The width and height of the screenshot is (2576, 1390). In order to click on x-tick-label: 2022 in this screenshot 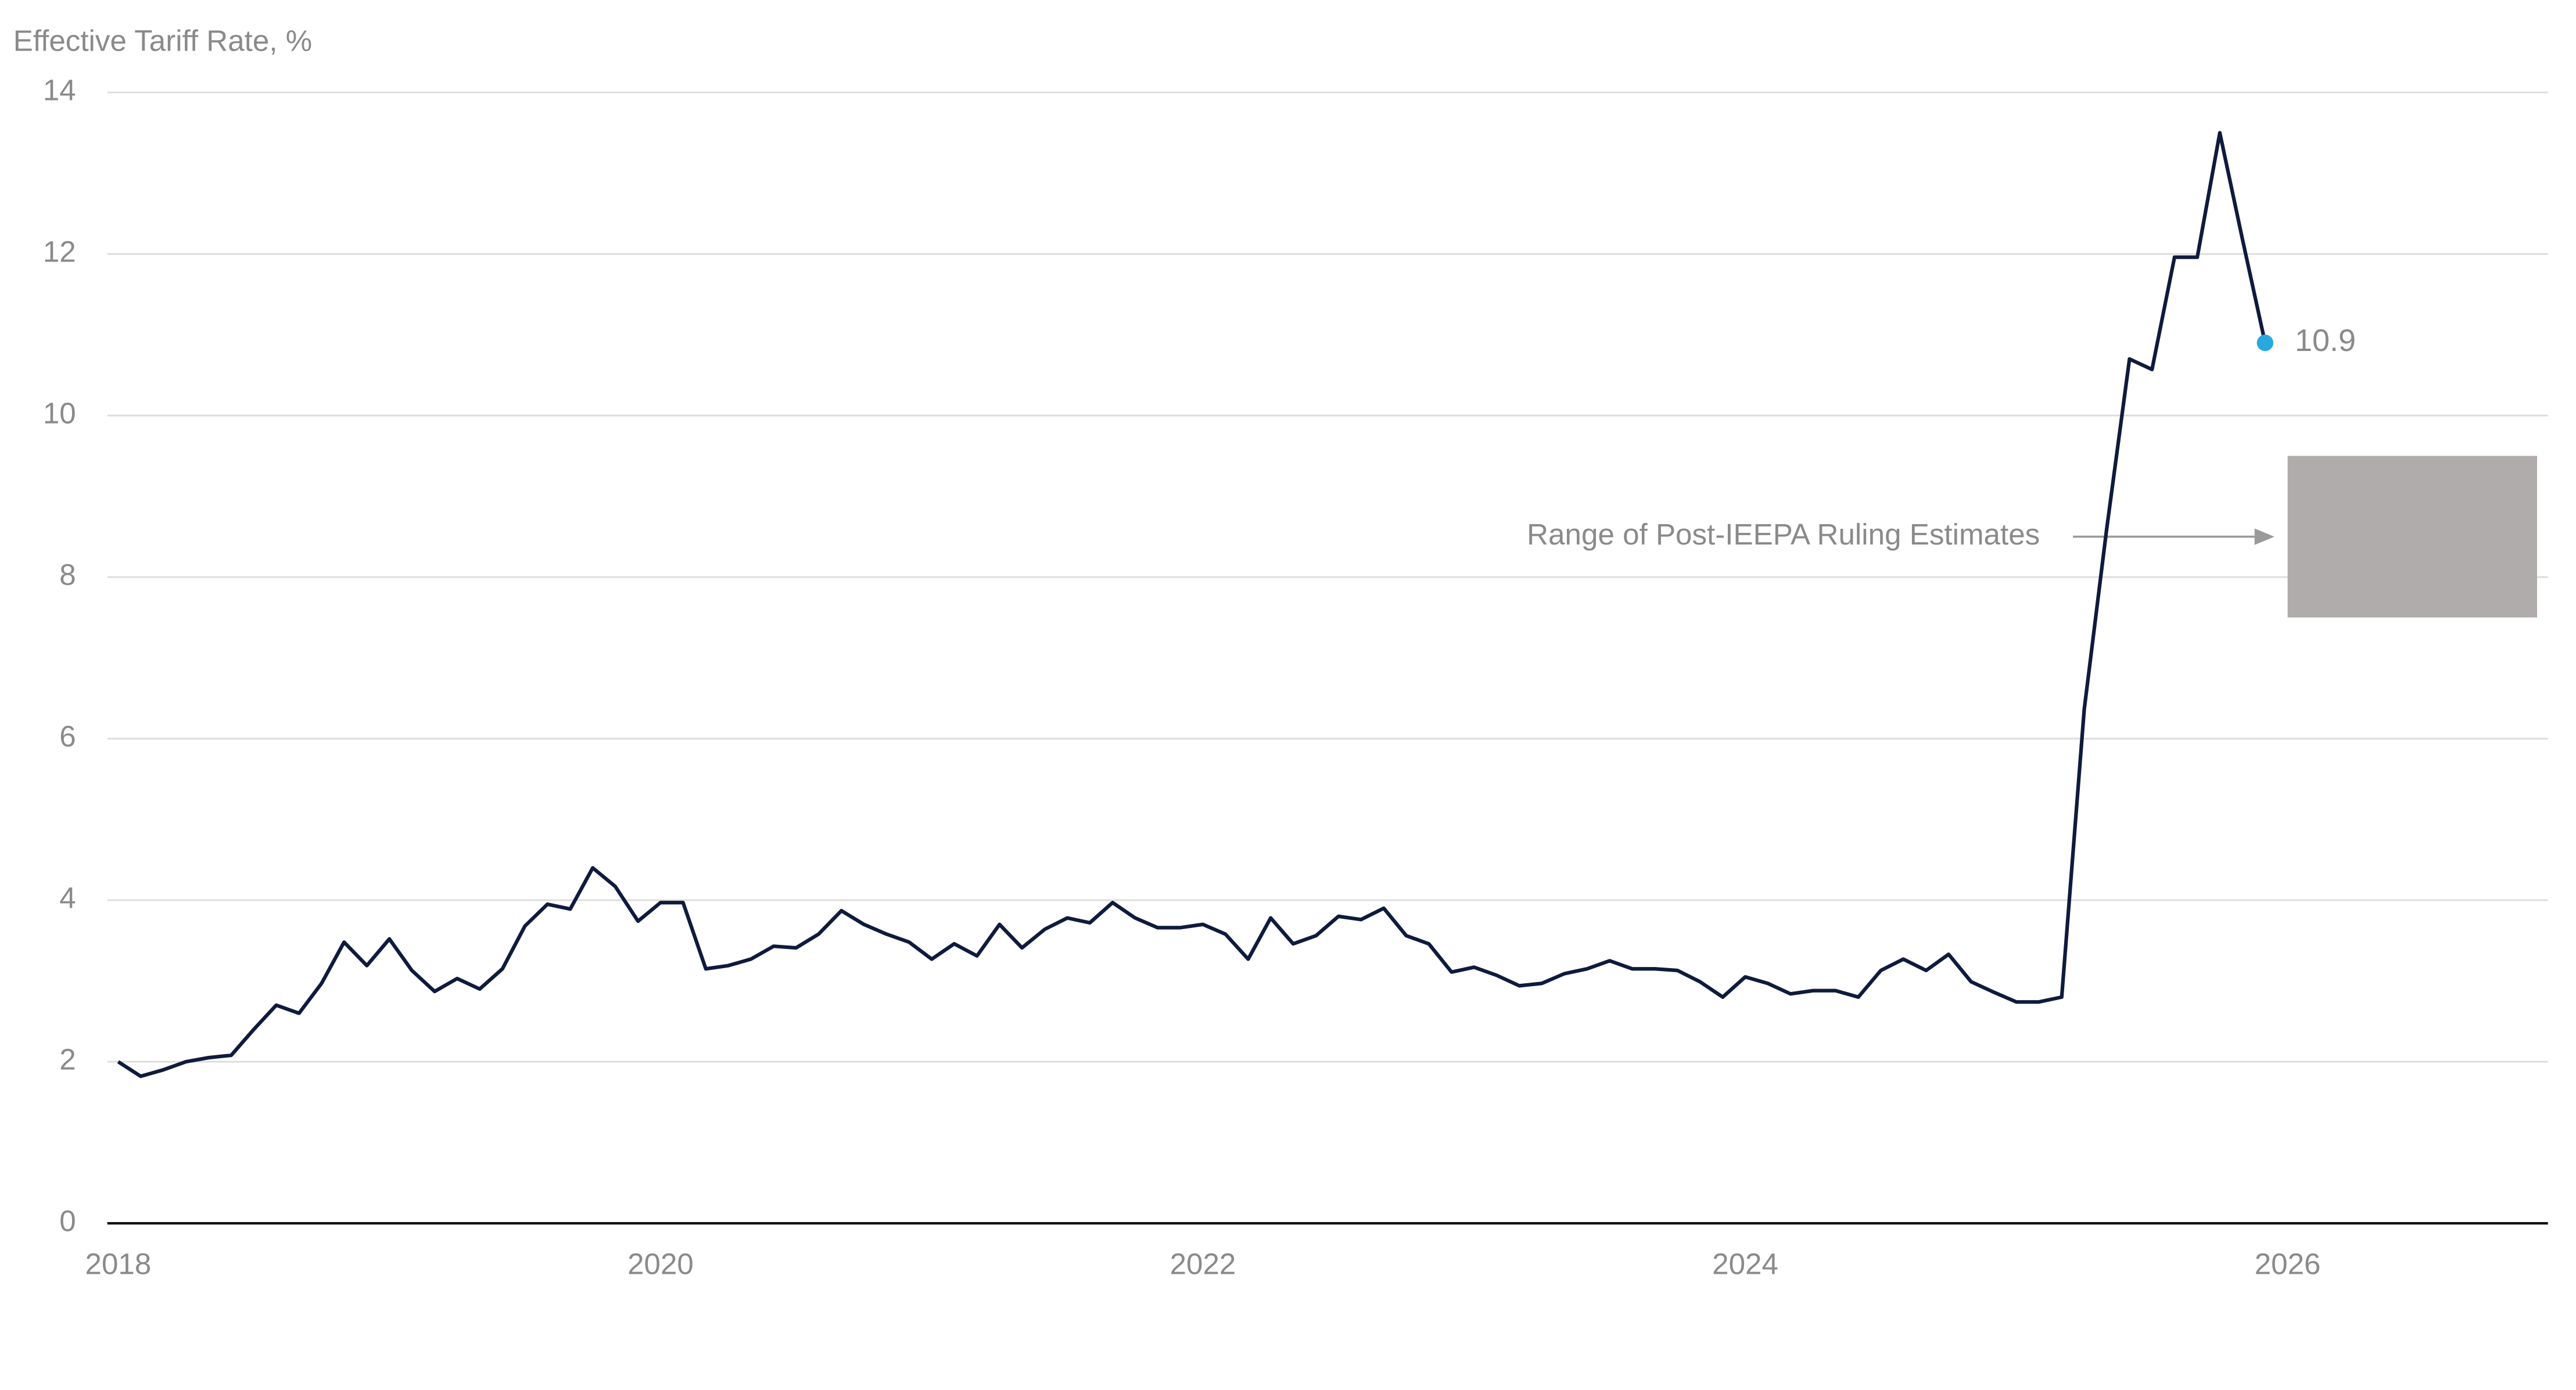, I will do `click(1203, 1263)`.